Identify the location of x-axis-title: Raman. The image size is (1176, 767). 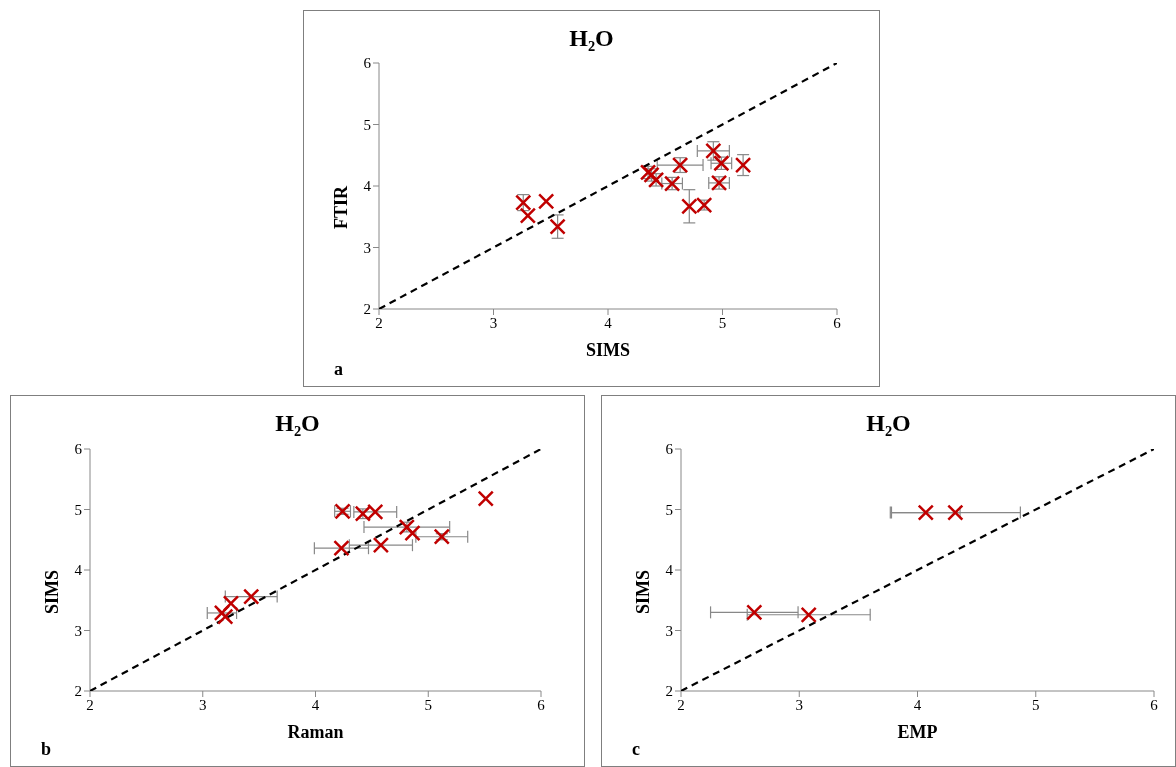
(315, 731).